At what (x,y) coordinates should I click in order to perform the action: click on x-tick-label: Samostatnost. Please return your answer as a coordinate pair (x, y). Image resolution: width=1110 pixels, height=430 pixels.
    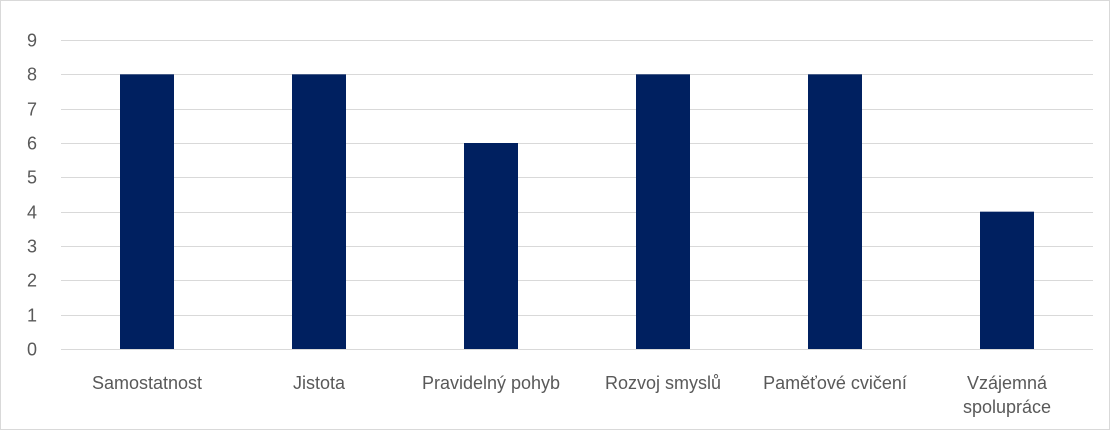
    Looking at the image, I should click on (147, 383).